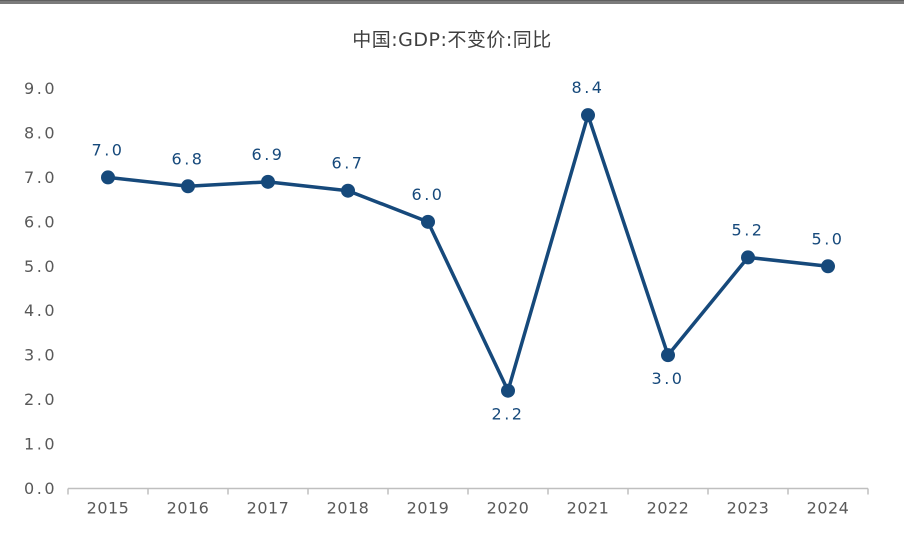  Describe the element at coordinates (508, 390) in the screenshot. I see `data-point-2020` at that location.